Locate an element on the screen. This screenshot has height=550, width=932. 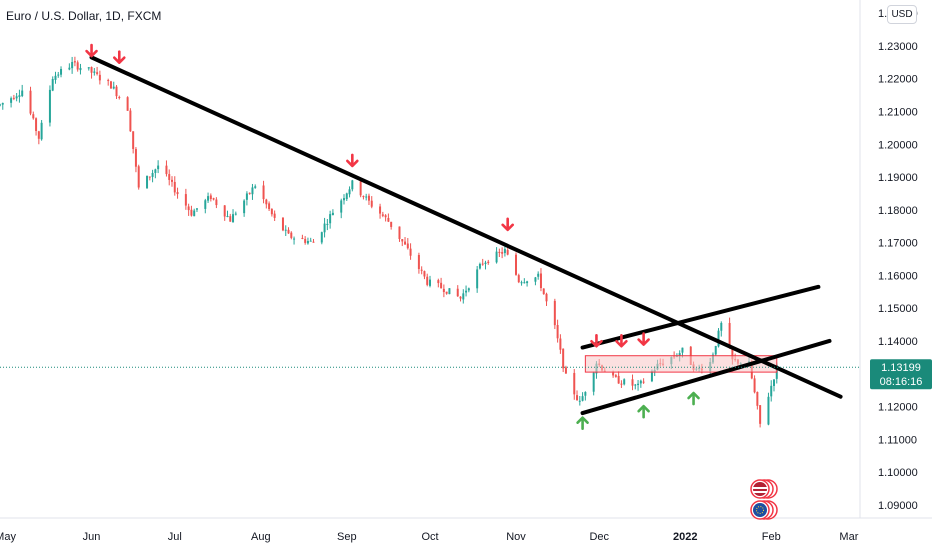
price-tick-label: 1.15000 is located at coordinates (898, 309).